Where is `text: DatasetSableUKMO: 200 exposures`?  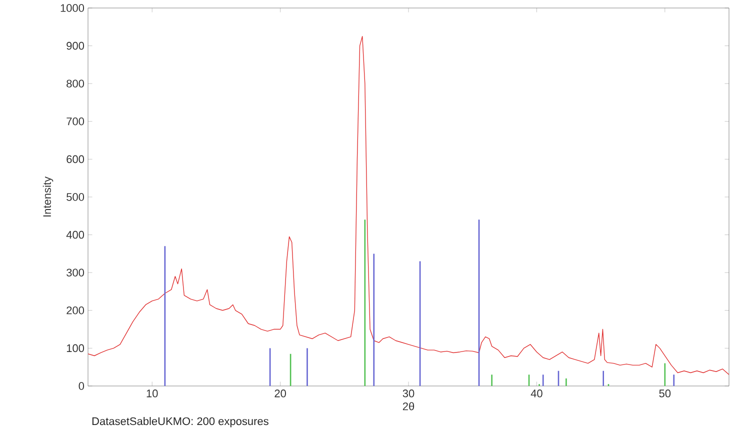
text: DatasetSableUKMO: 200 exposures is located at coordinates (180, 422).